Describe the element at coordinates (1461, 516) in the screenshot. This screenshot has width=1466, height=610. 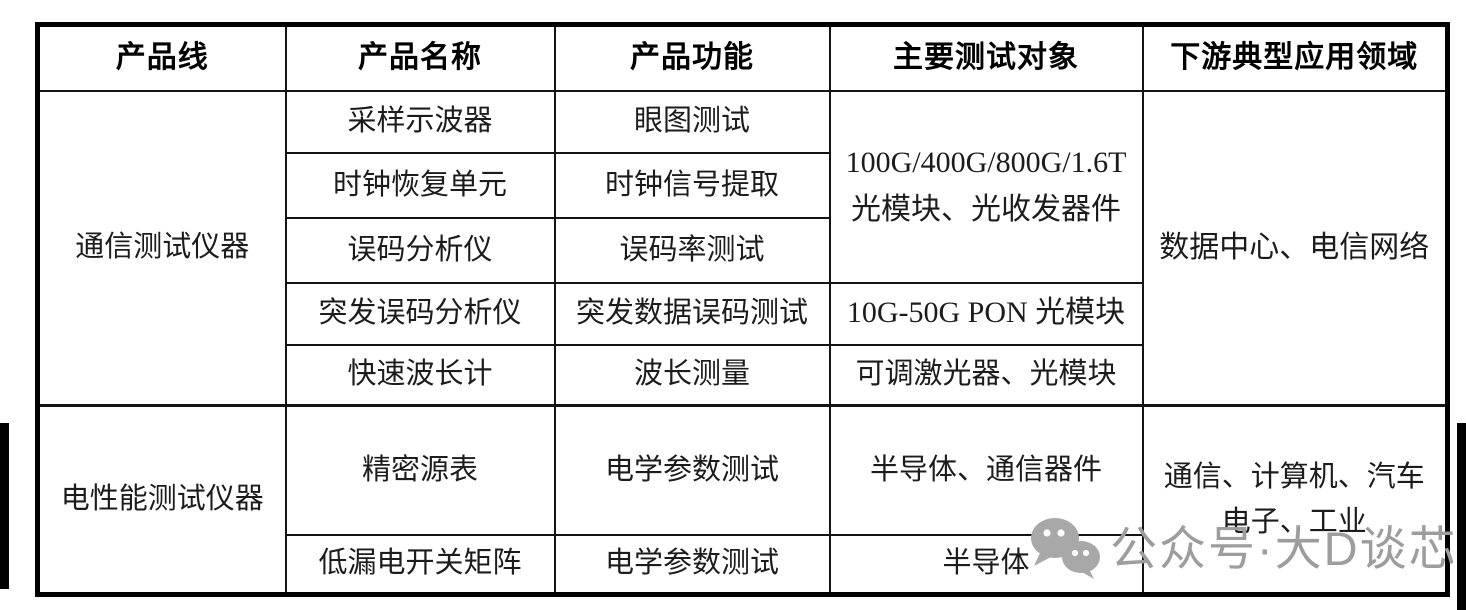
I see `right-edge-black-bar` at that location.